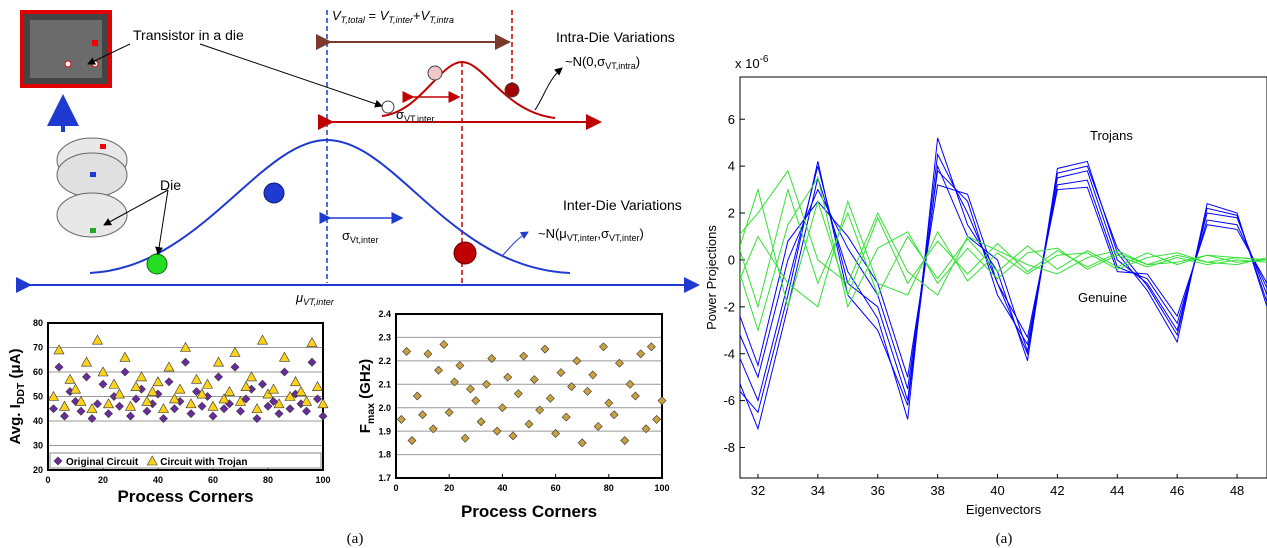 Image resolution: width=1267 pixels, height=548 pixels. What do you see at coordinates (355, 539) in the screenshot?
I see `caption: (a)` at bounding box center [355, 539].